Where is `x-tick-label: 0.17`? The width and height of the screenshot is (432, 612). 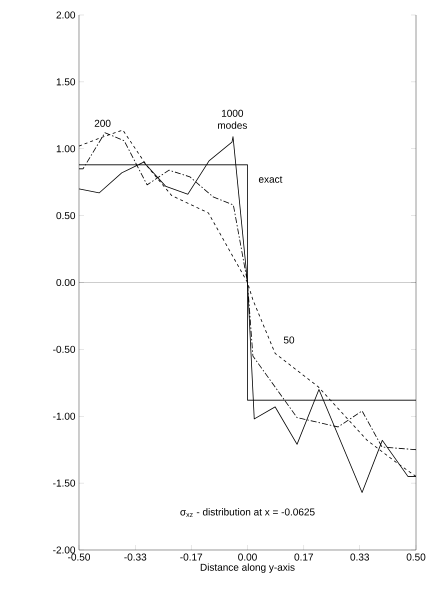
x-tick-label: 0.17 is located at coordinates (304, 557).